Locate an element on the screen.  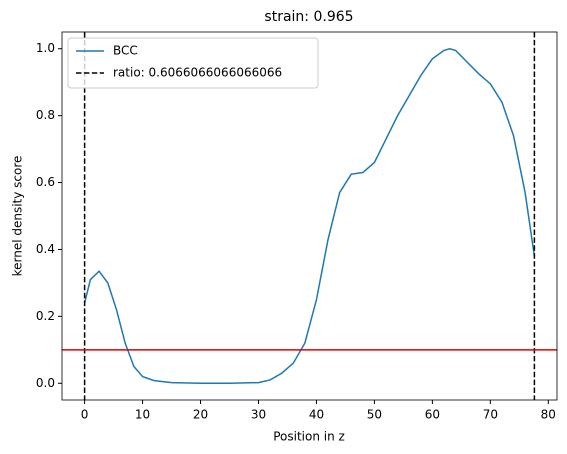
y-tick-label: 0.6 is located at coordinates (45, 182).